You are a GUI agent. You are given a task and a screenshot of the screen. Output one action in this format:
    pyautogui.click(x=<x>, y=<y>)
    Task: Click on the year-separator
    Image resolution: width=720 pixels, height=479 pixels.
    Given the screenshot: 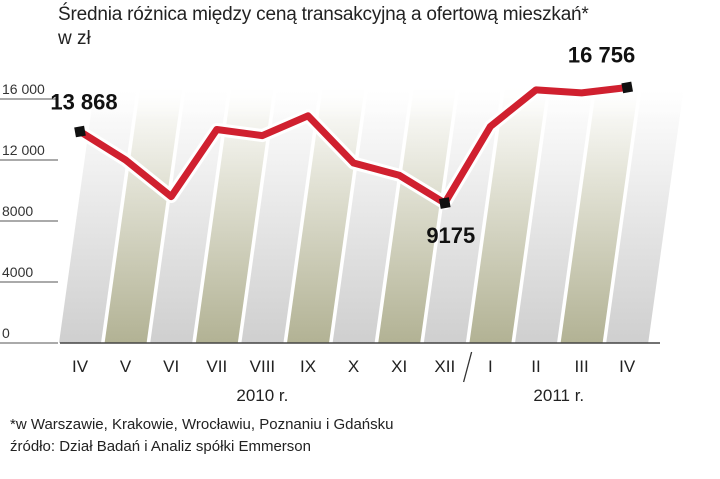 What is the action you would take?
    pyautogui.click(x=467, y=367)
    